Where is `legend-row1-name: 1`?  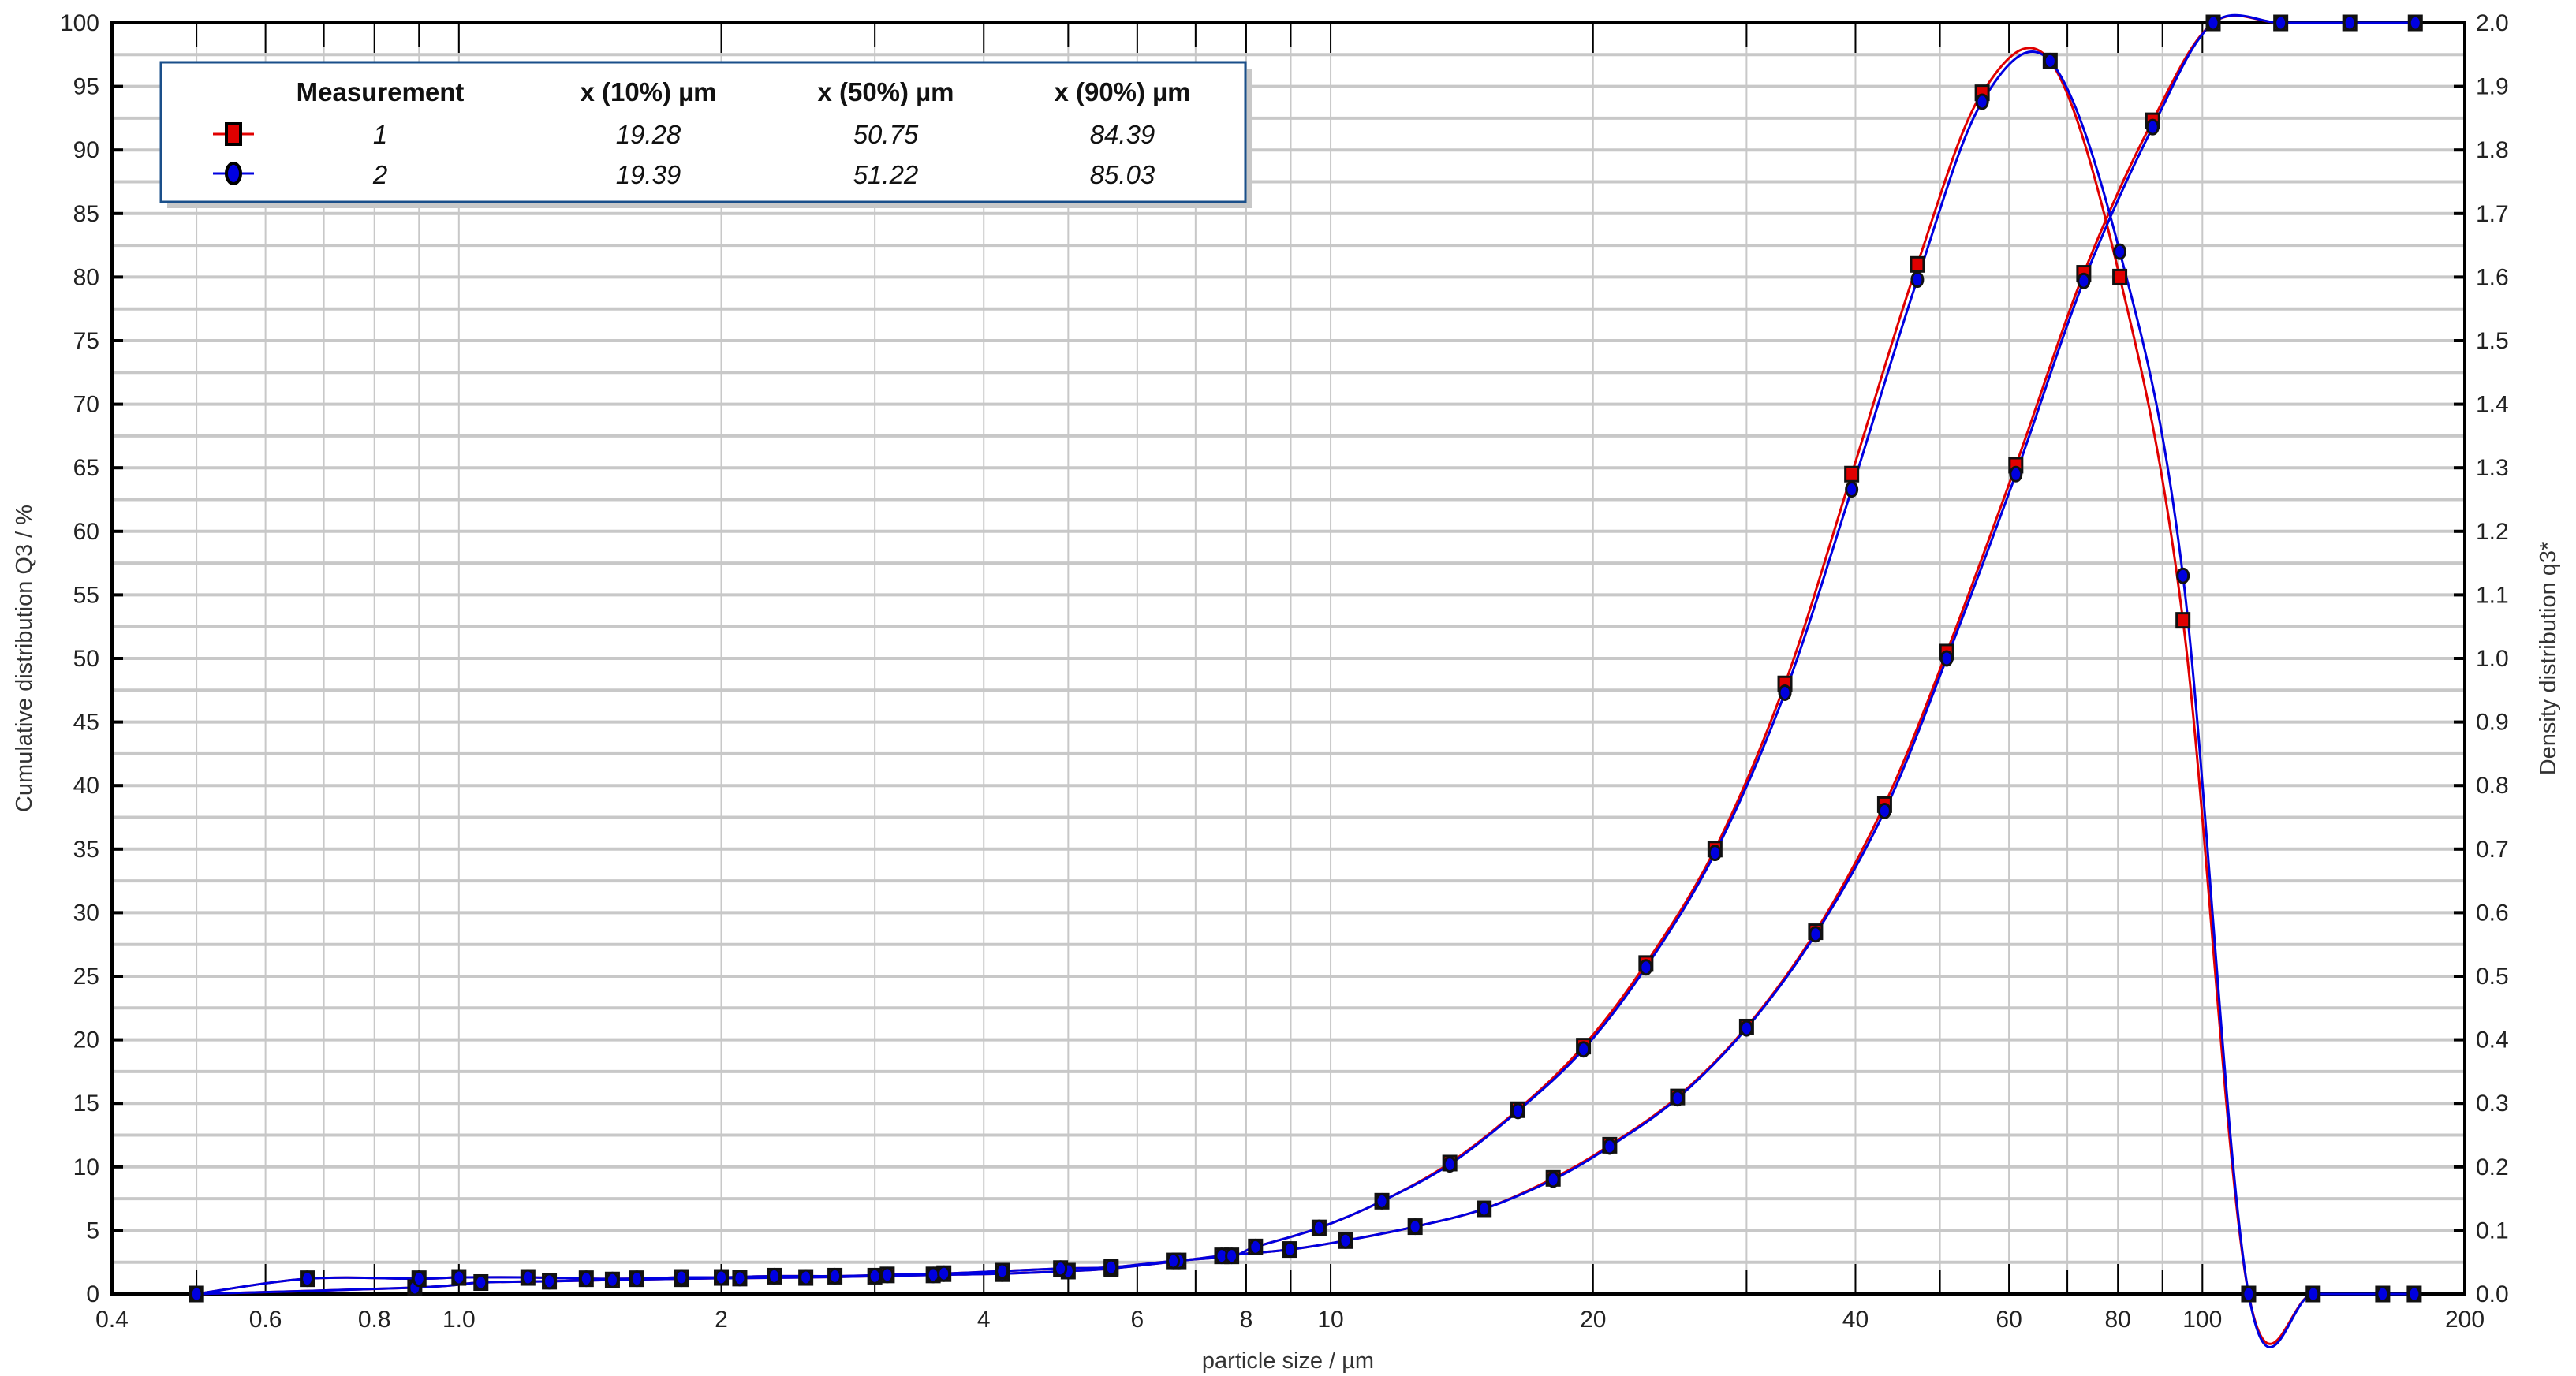
legend-row1-name: 1 is located at coordinates (380, 134).